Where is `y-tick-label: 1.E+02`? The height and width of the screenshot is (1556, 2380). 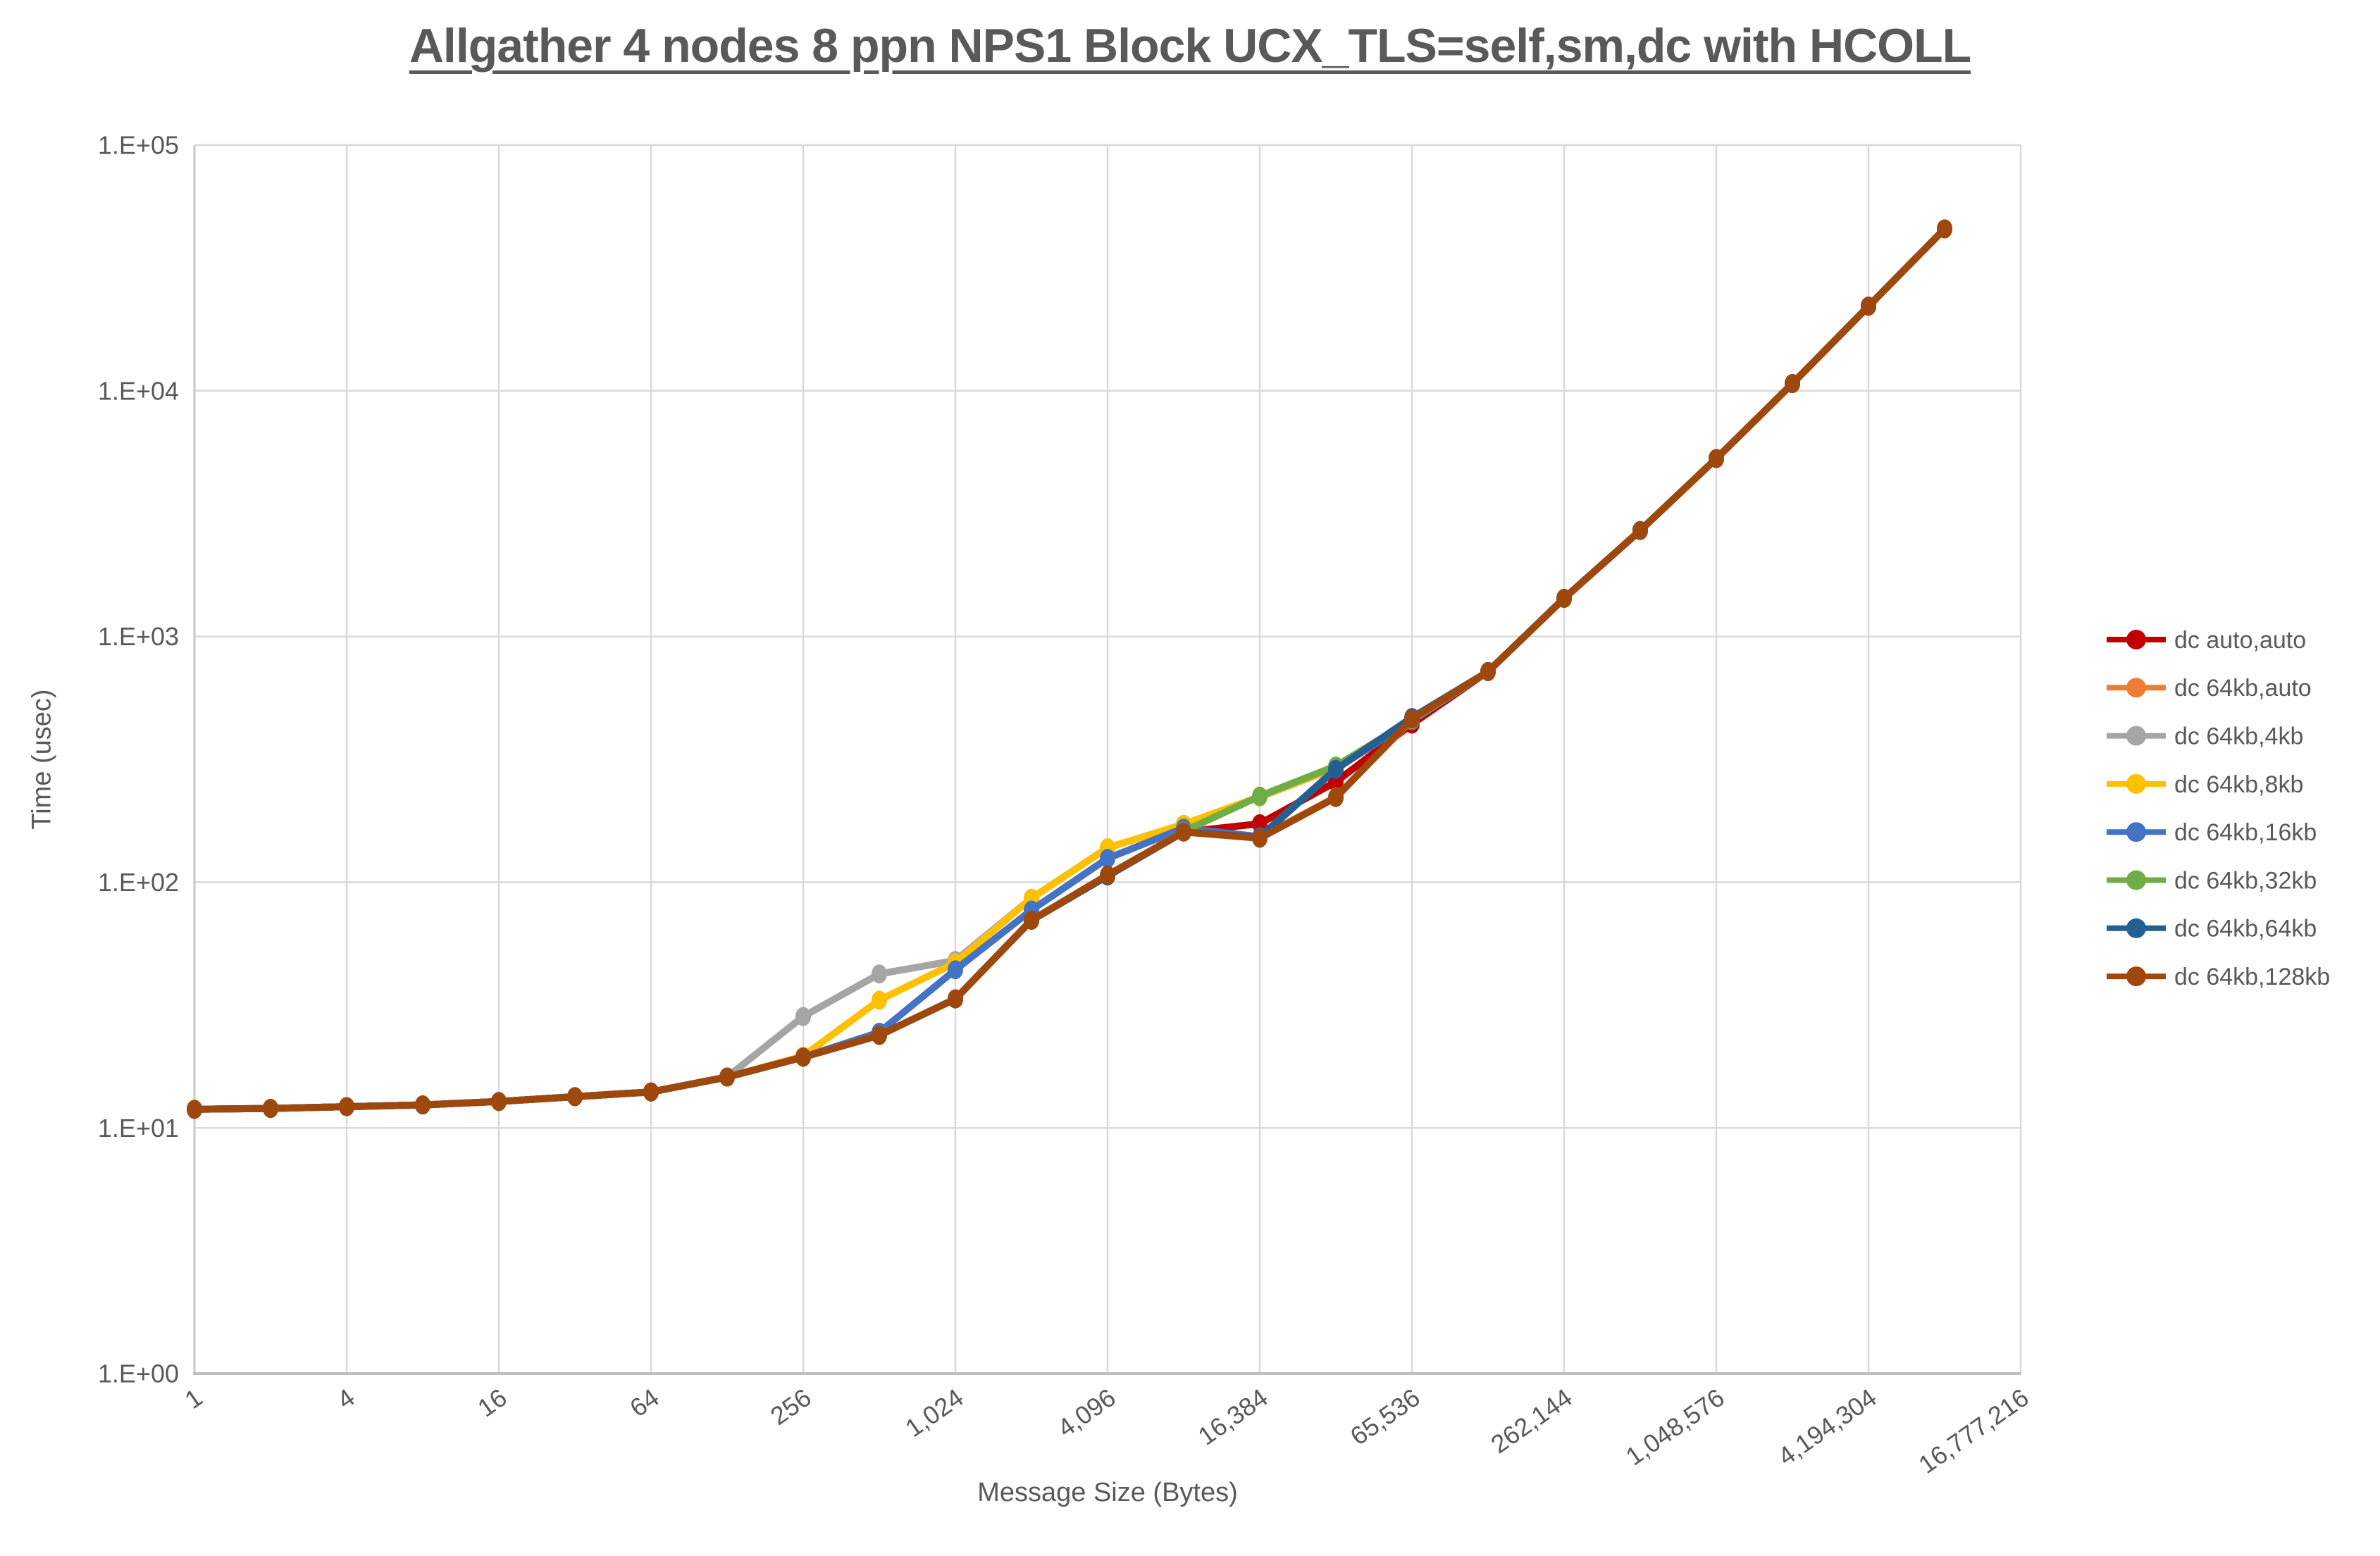
y-tick-label: 1.E+02 is located at coordinates (138, 882).